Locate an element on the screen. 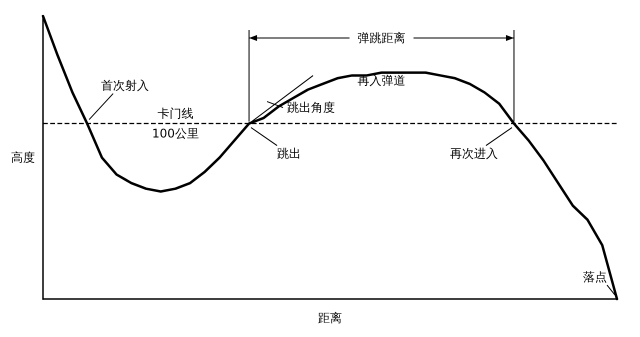 This screenshot has height=337, width=640. annotation: 首次射入 is located at coordinates (125, 85).